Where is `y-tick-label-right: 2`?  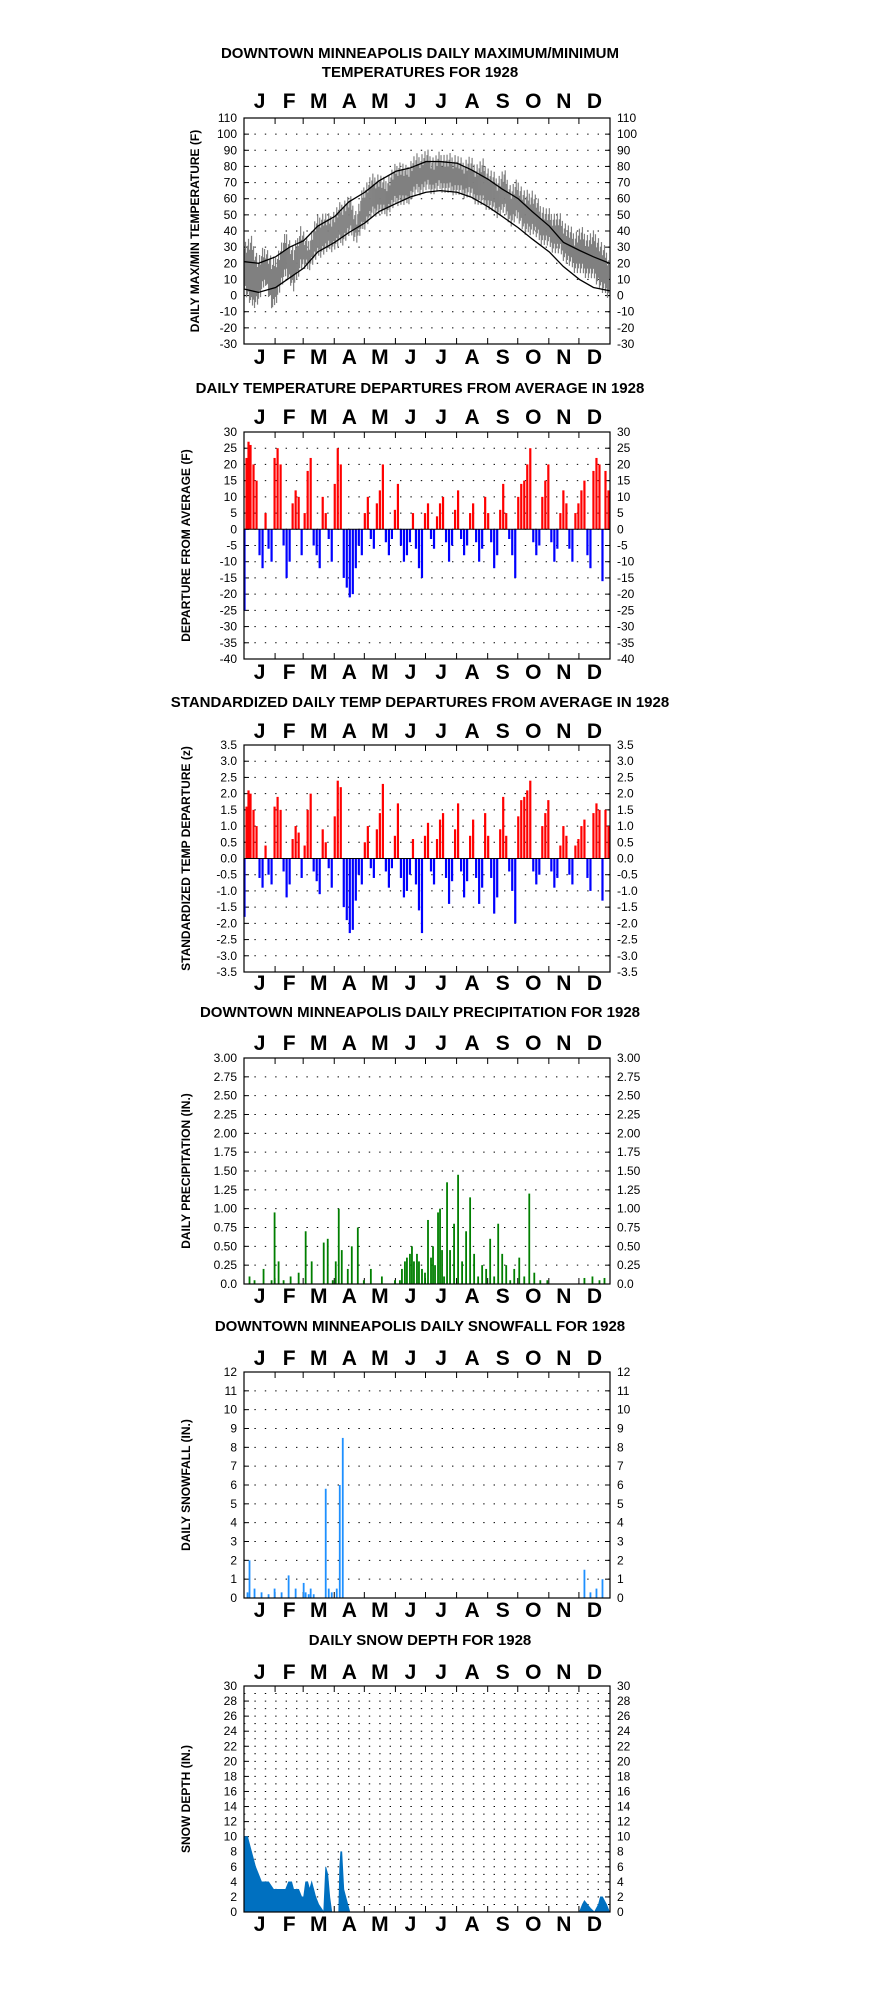 y-tick-label-right: 2 is located at coordinates (620, 1897).